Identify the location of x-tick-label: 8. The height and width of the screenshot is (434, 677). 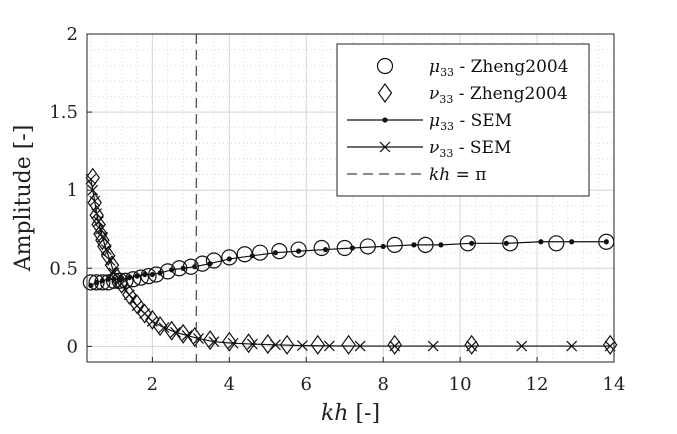
(382, 384).